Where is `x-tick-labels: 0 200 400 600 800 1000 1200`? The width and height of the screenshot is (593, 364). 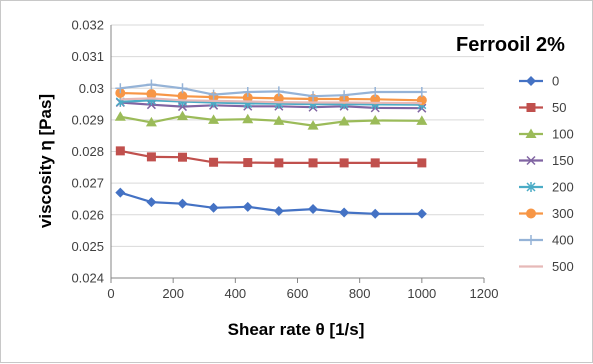 x-tick-labels: 0 200 400 600 800 1000 1200 is located at coordinates (302, 293).